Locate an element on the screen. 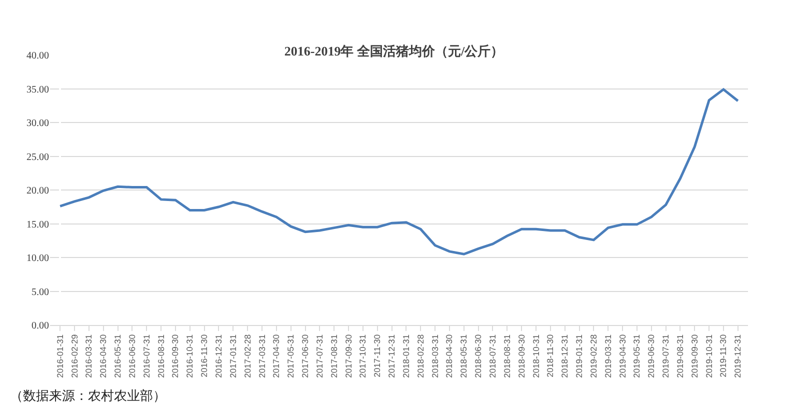  x-tick-label: 2017-06-30 is located at coordinates (305, 356).